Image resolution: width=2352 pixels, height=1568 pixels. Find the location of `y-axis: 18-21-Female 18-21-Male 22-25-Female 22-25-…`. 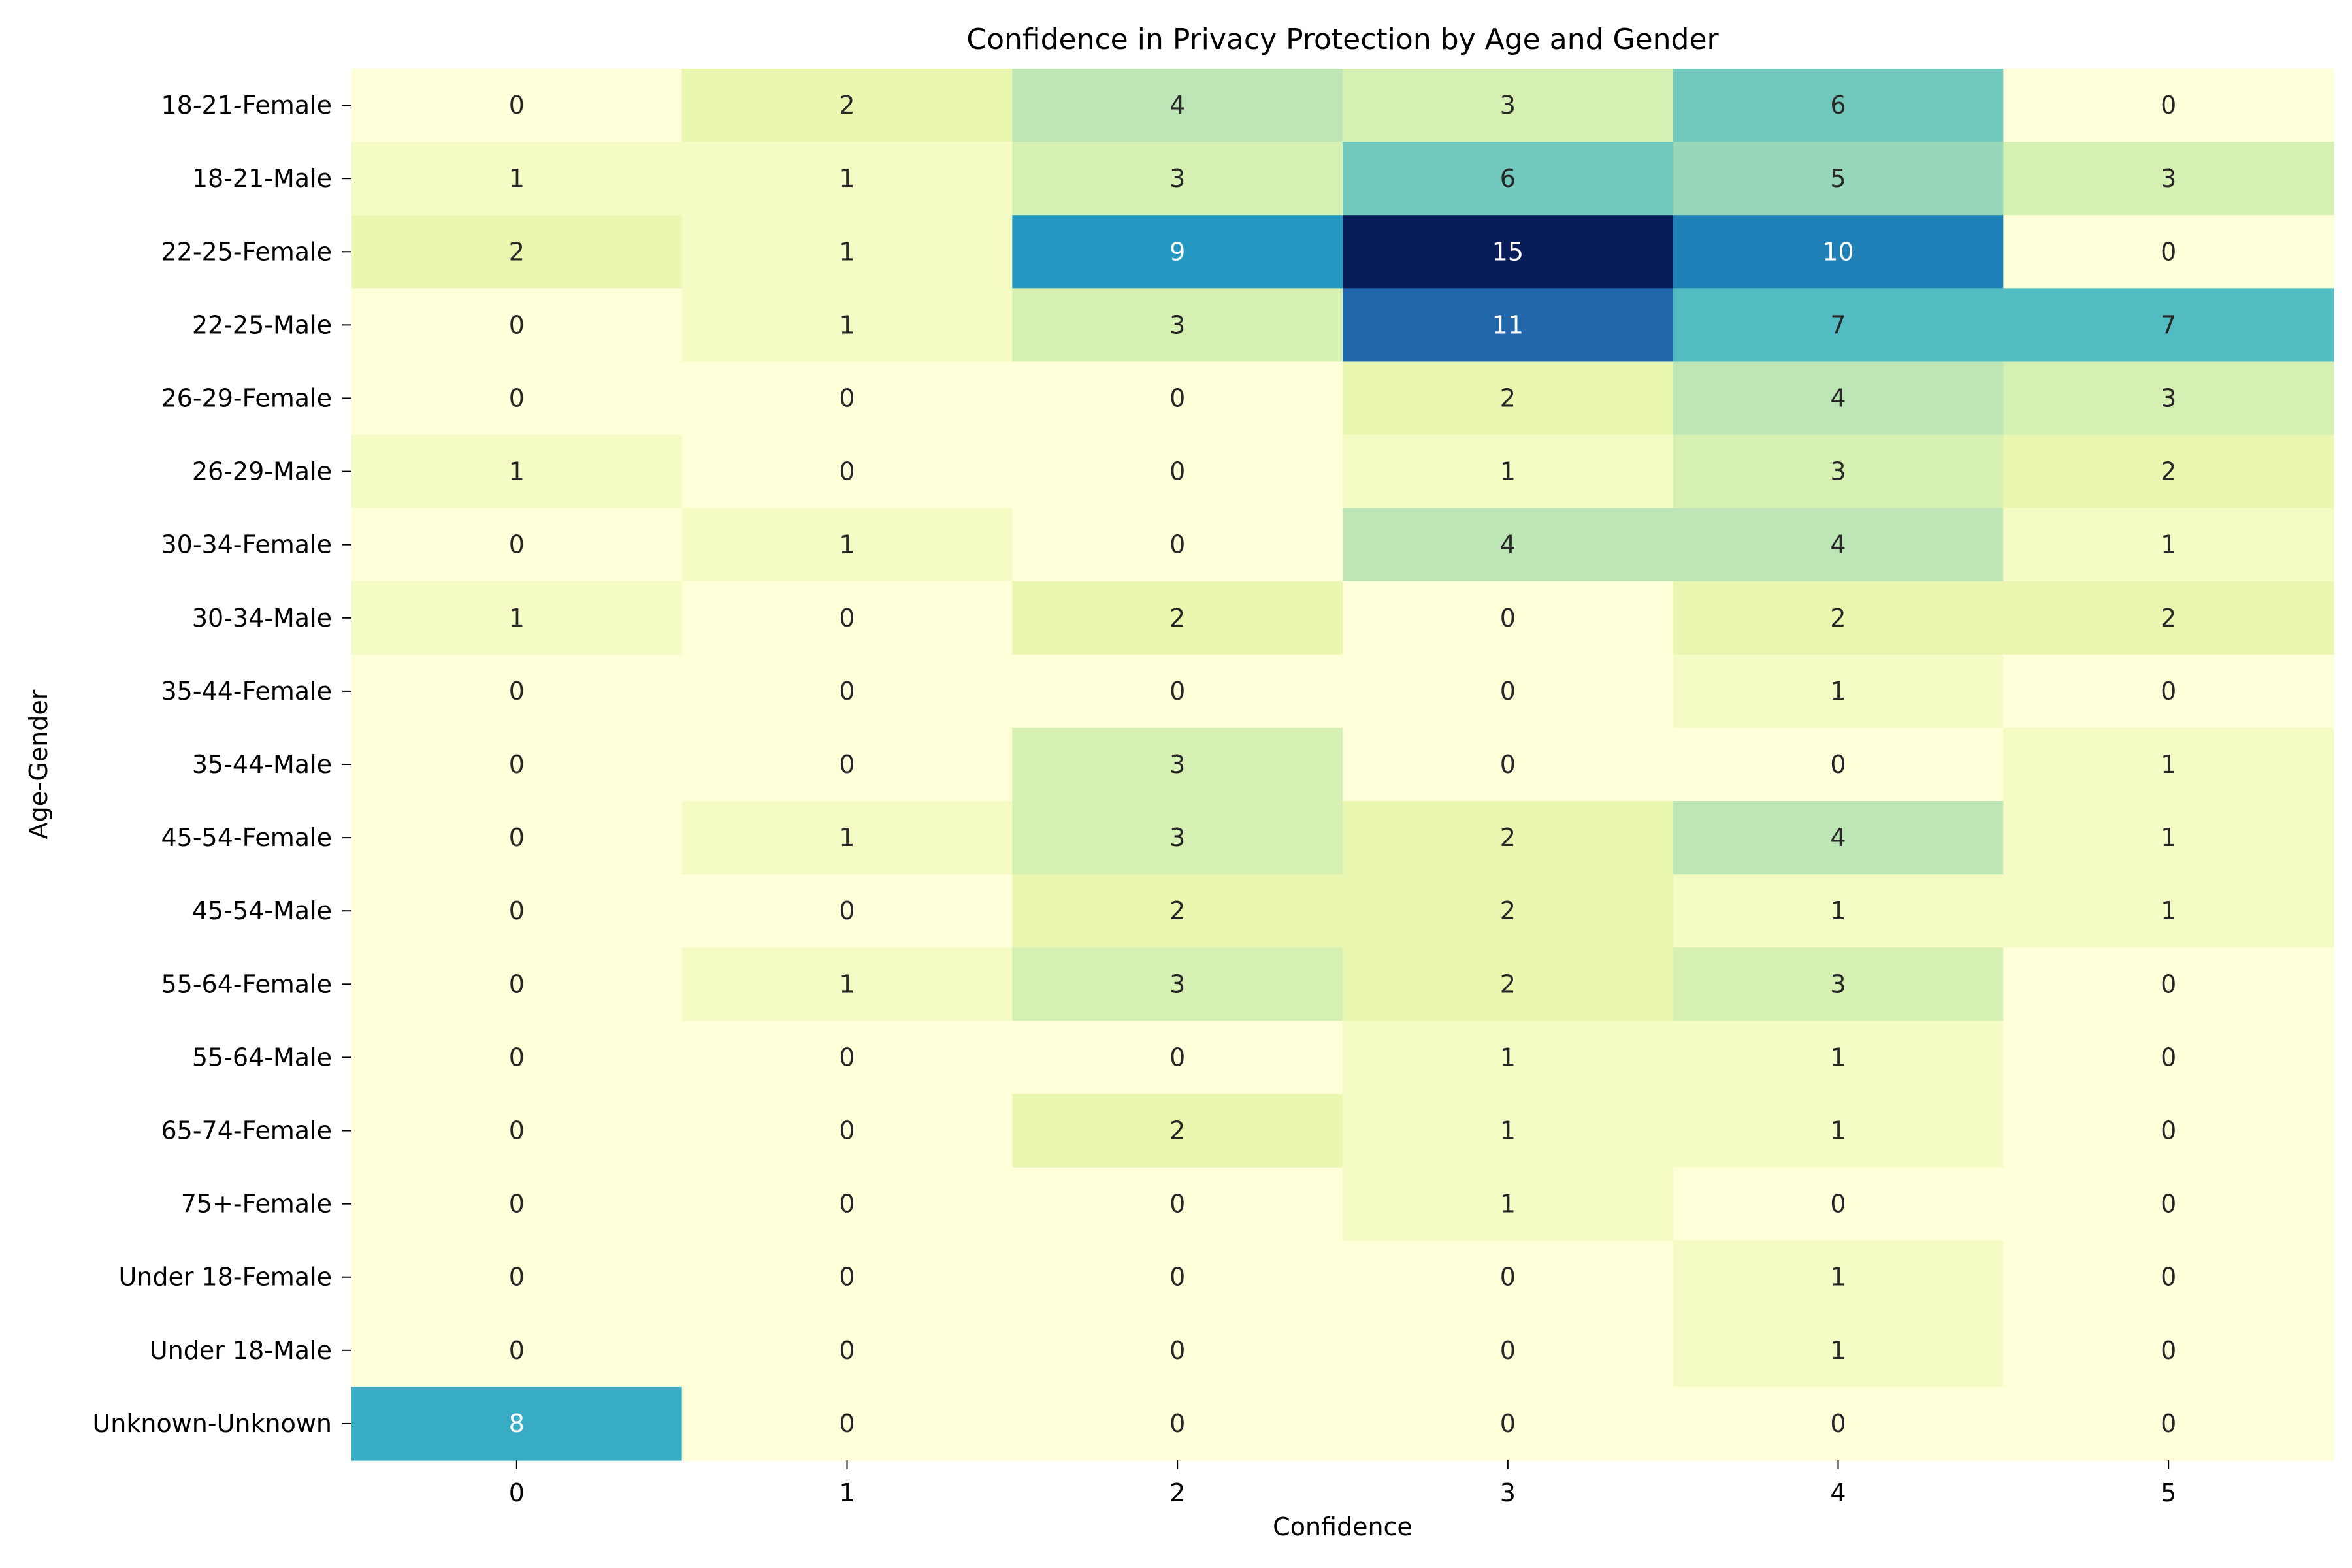

y-axis: 18-21-Female 18-21-Male 22-25-Female 22-25-… is located at coordinates (221, 764).